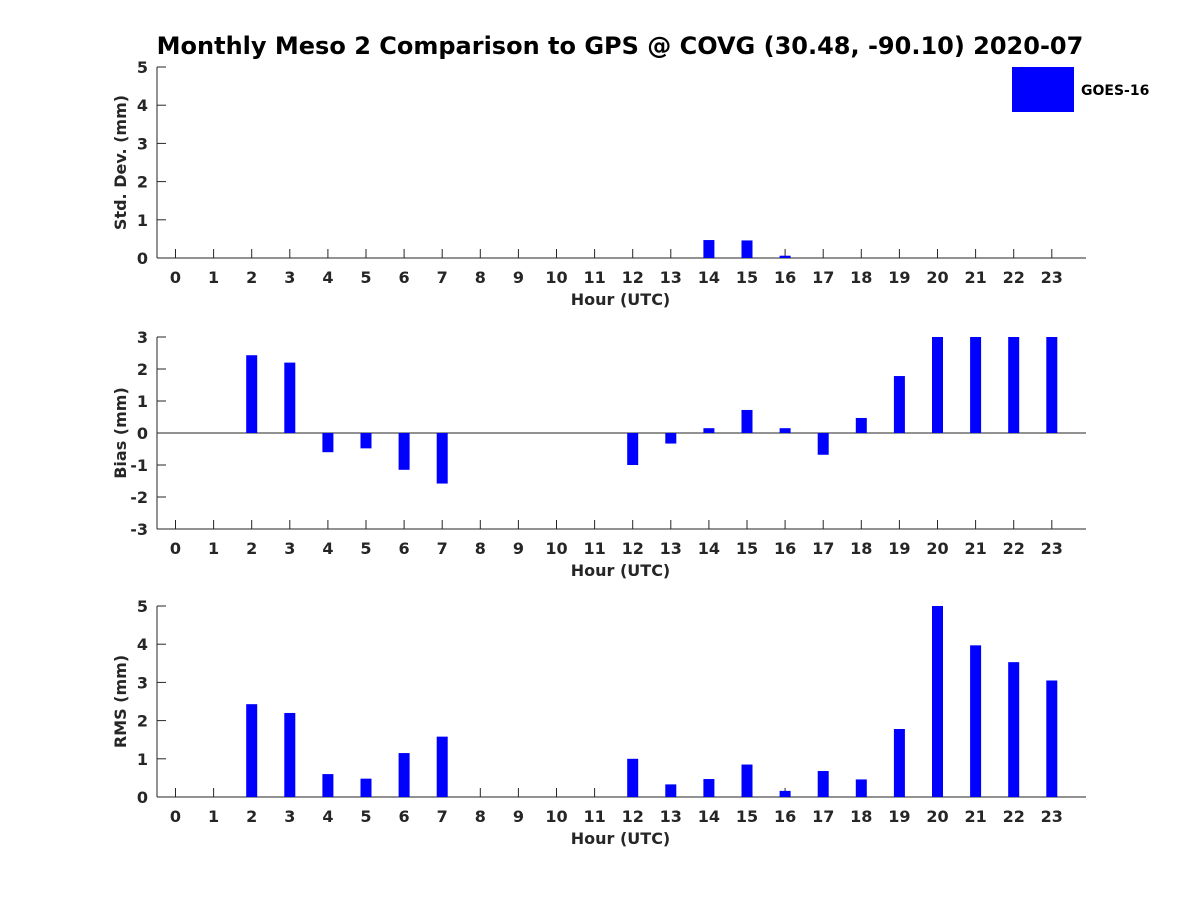 This screenshot has width=1200, height=900. What do you see at coordinates (142, 401) in the screenshot?
I see `y-tick-label: 1` at bounding box center [142, 401].